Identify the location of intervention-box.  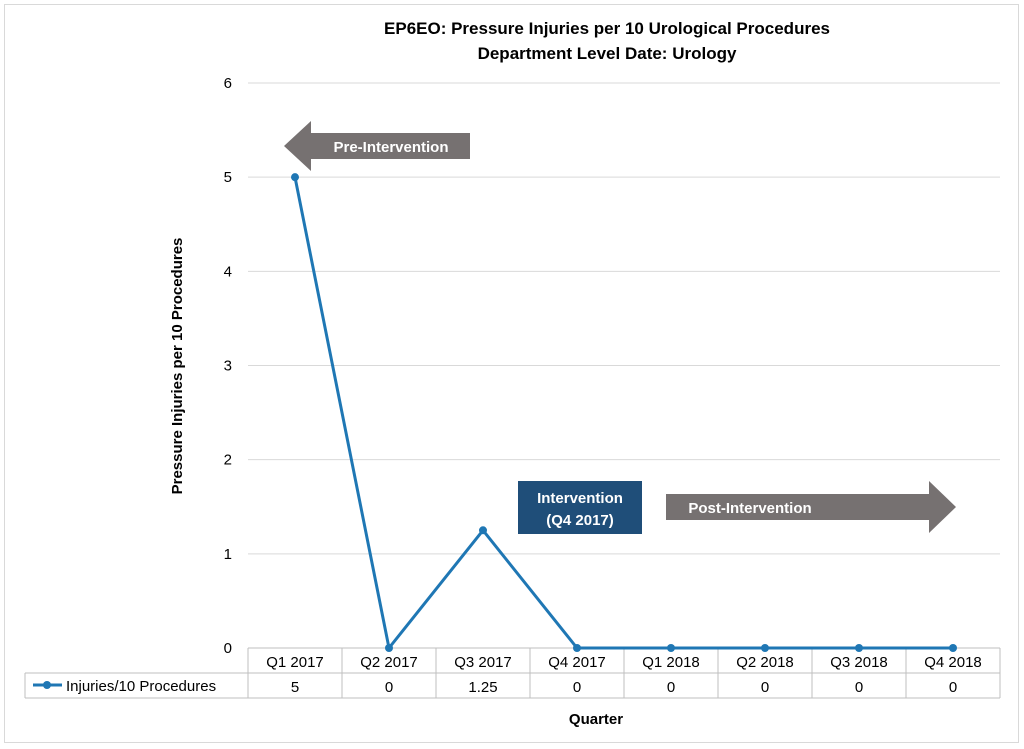
(580, 507).